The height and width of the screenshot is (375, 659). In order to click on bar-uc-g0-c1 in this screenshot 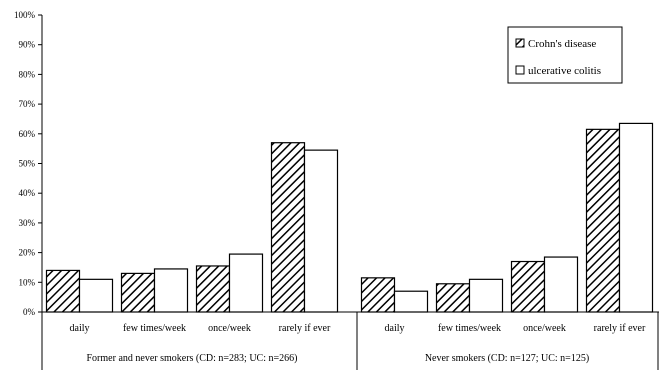, I will do `click(171, 290)`.